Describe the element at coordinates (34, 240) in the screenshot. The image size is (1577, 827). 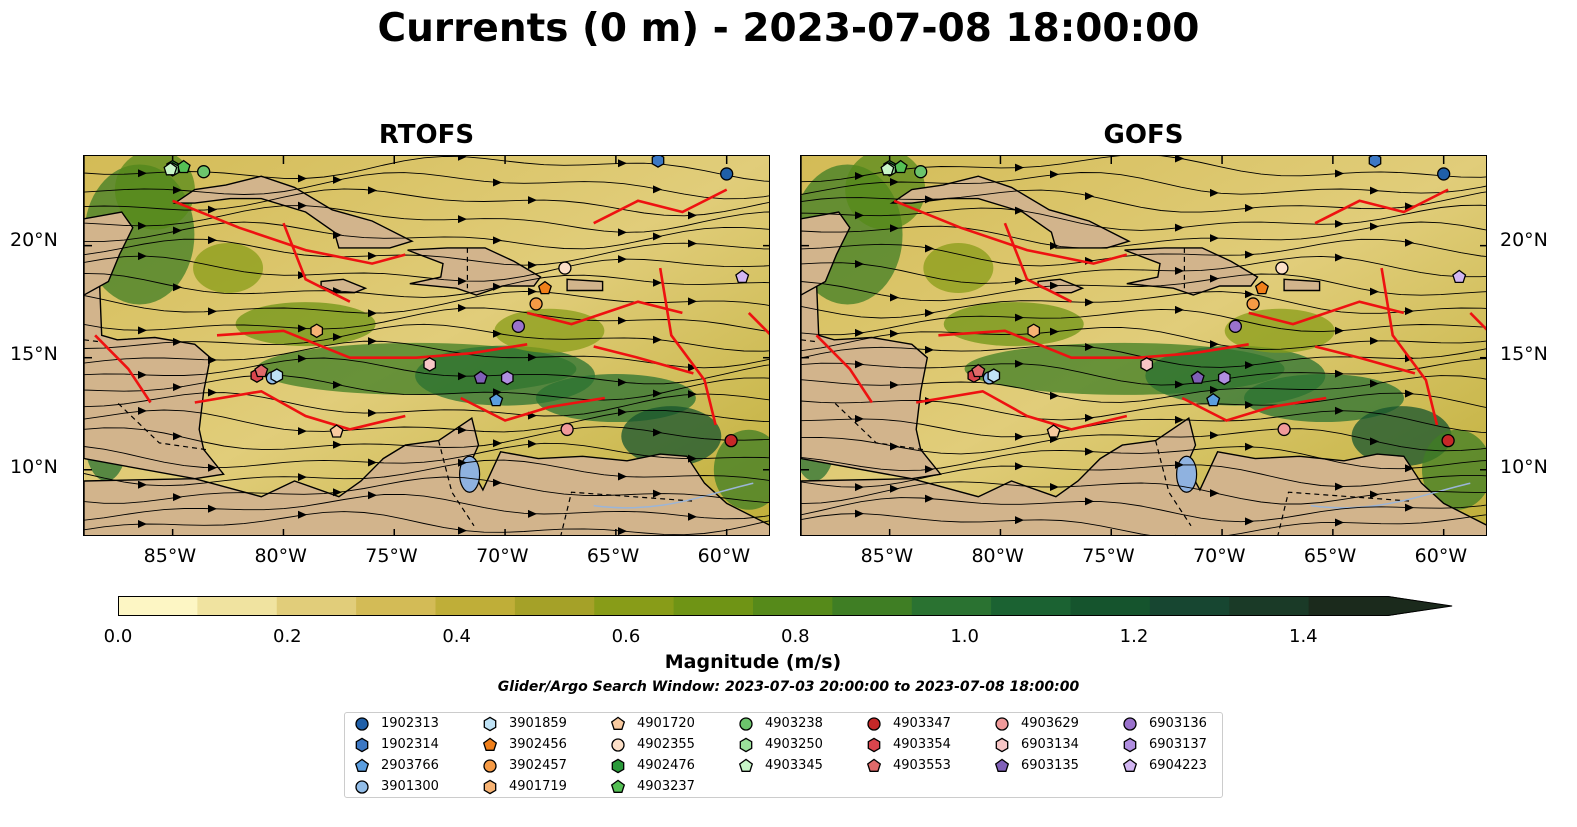
I see `lat-tick-20n-left: 20°N` at that location.